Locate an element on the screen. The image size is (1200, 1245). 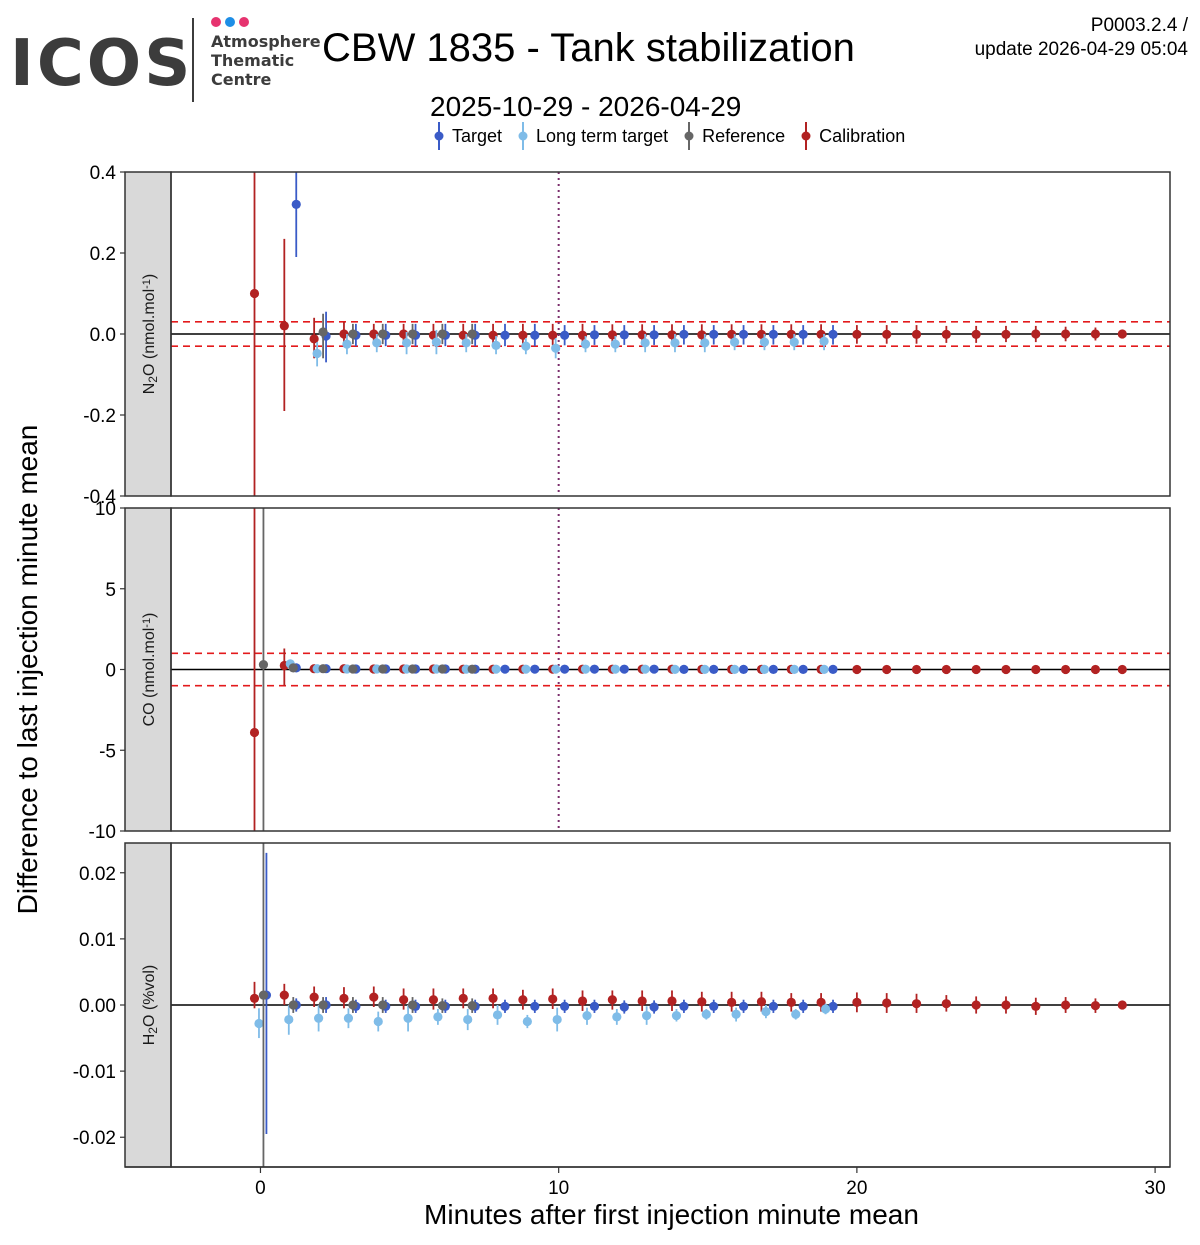
x-tick-label: 0 is located at coordinates (260, 1188).